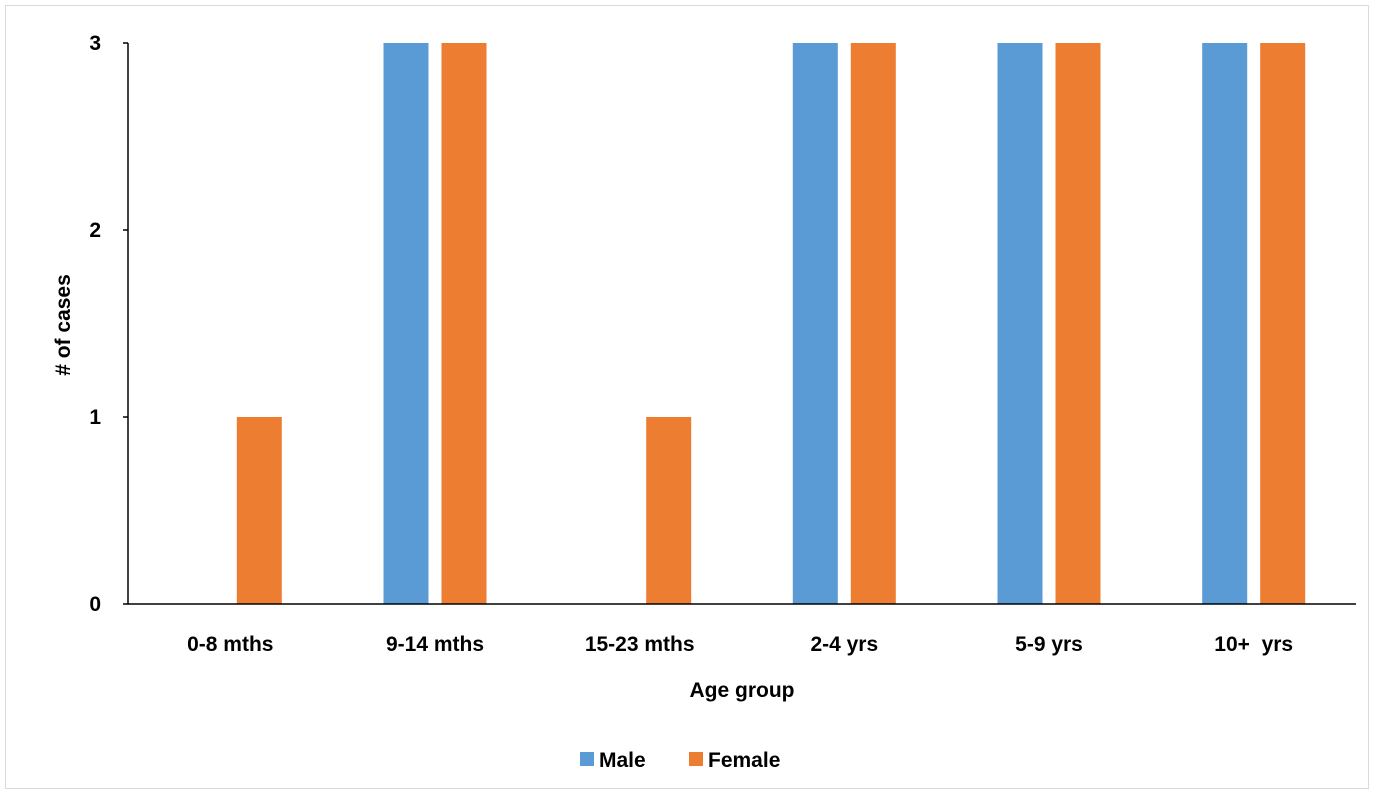  Describe the element at coordinates (95, 43) in the screenshot. I see `y-tick-label: 3` at that location.